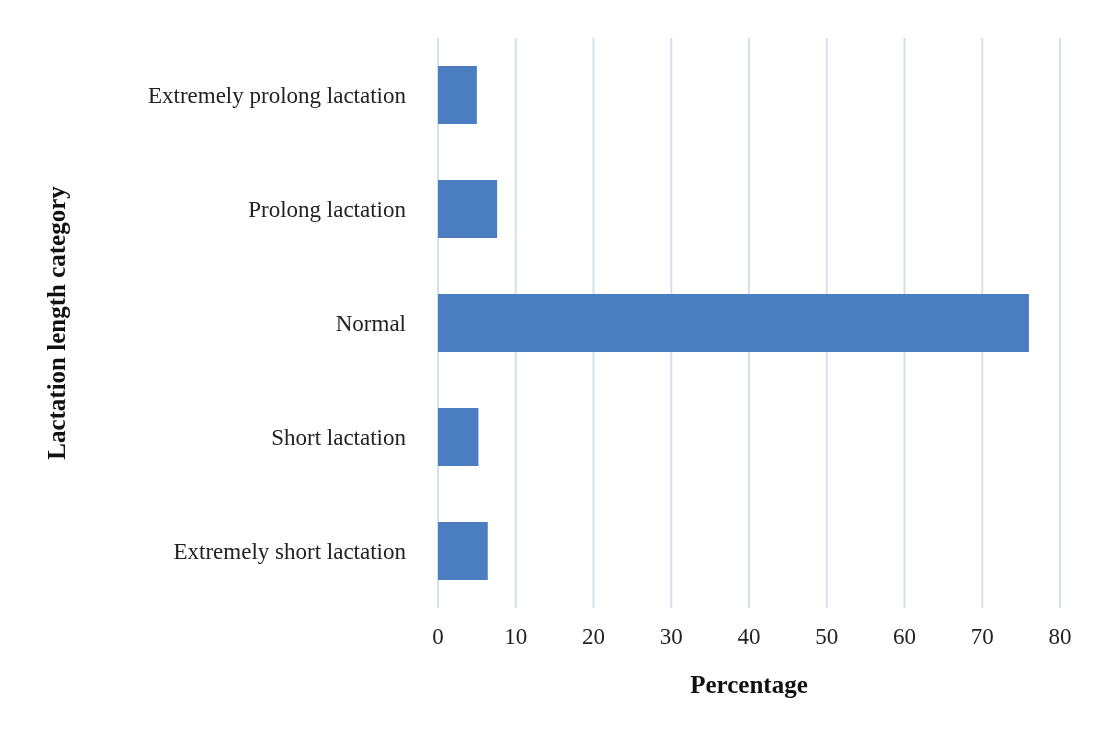 The width and height of the screenshot is (1102, 731). I want to click on y-tick-label: Prolong lactation, so click(327, 210).